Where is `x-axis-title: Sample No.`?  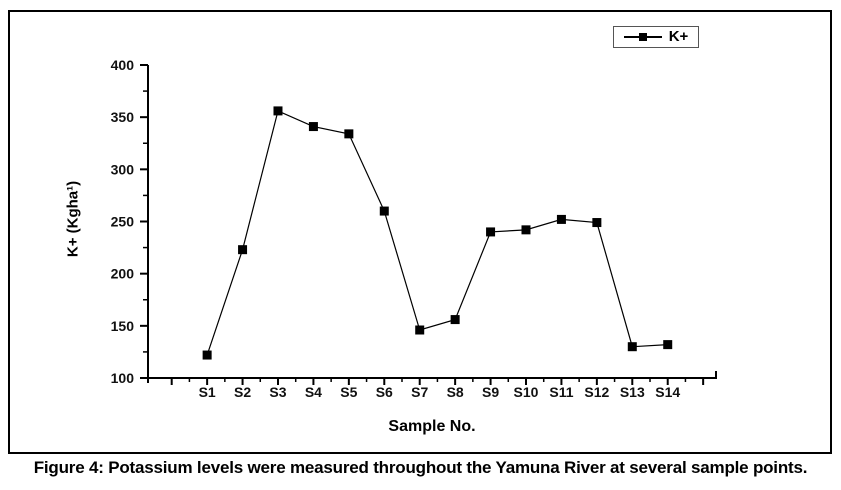 x-axis-title: Sample No. is located at coordinates (432, 426).